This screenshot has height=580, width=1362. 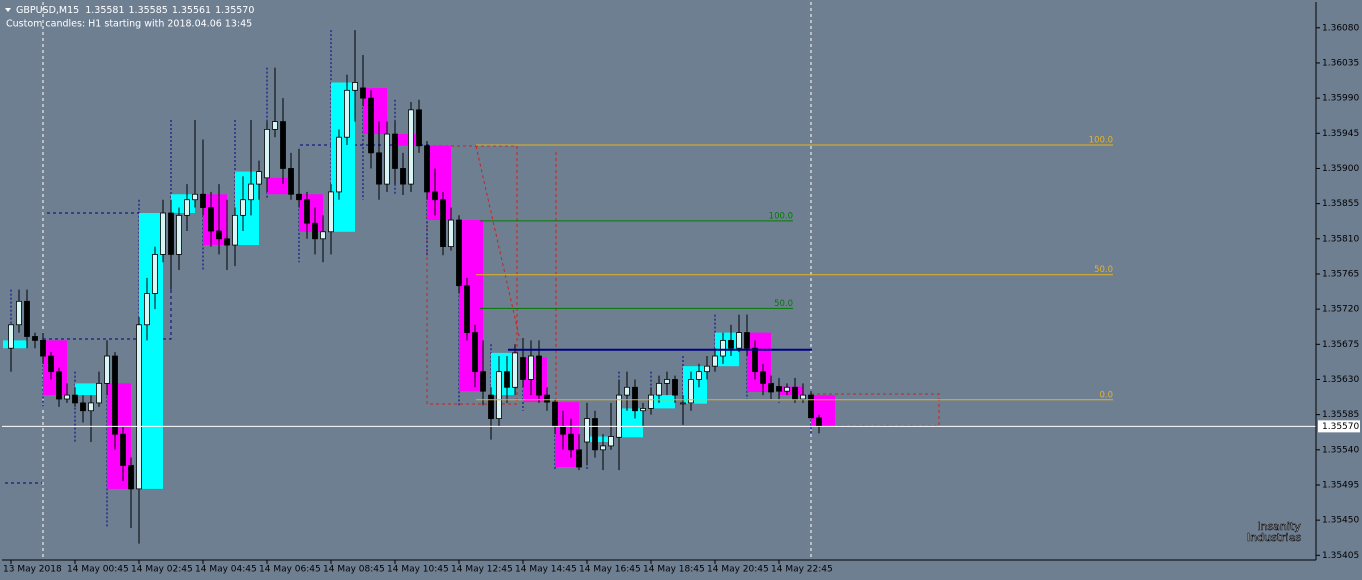 I want to click on y-tick-label: 1.35495, so click(x=1340, y=485).